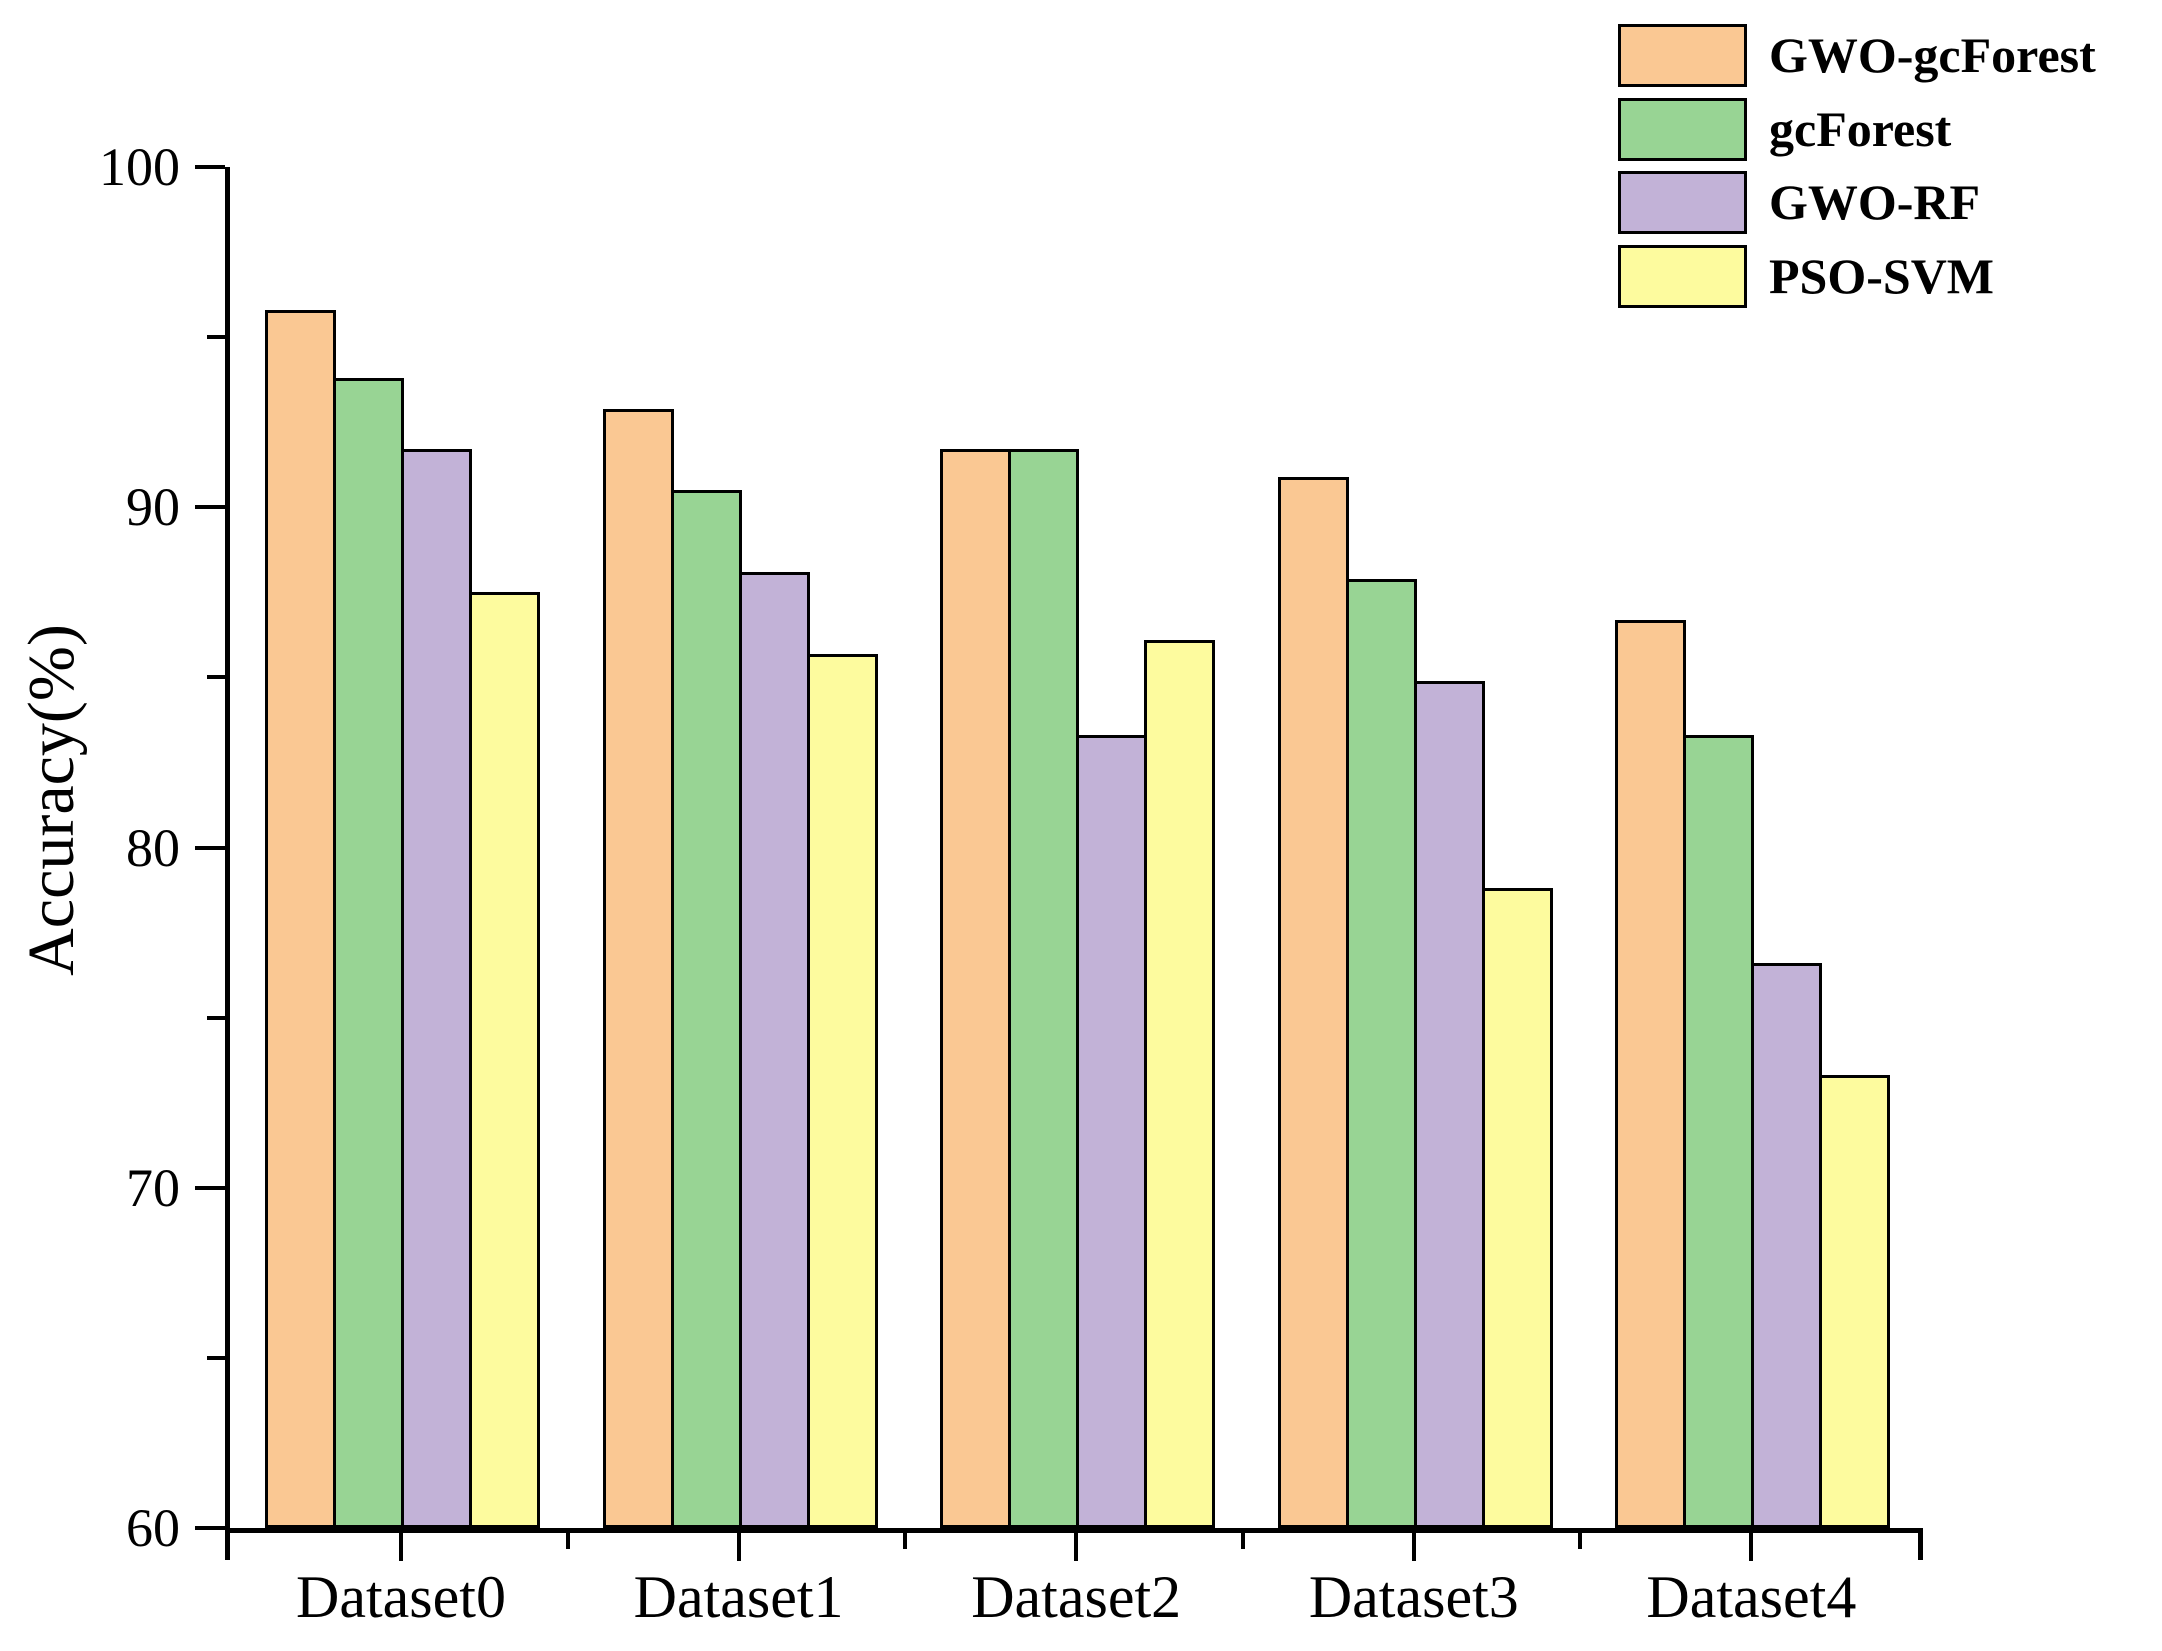 This screenshot has height=1651, width=2162. I want to click on bar-GWO-gcForest-Dataset4, so click(1651, 1074).